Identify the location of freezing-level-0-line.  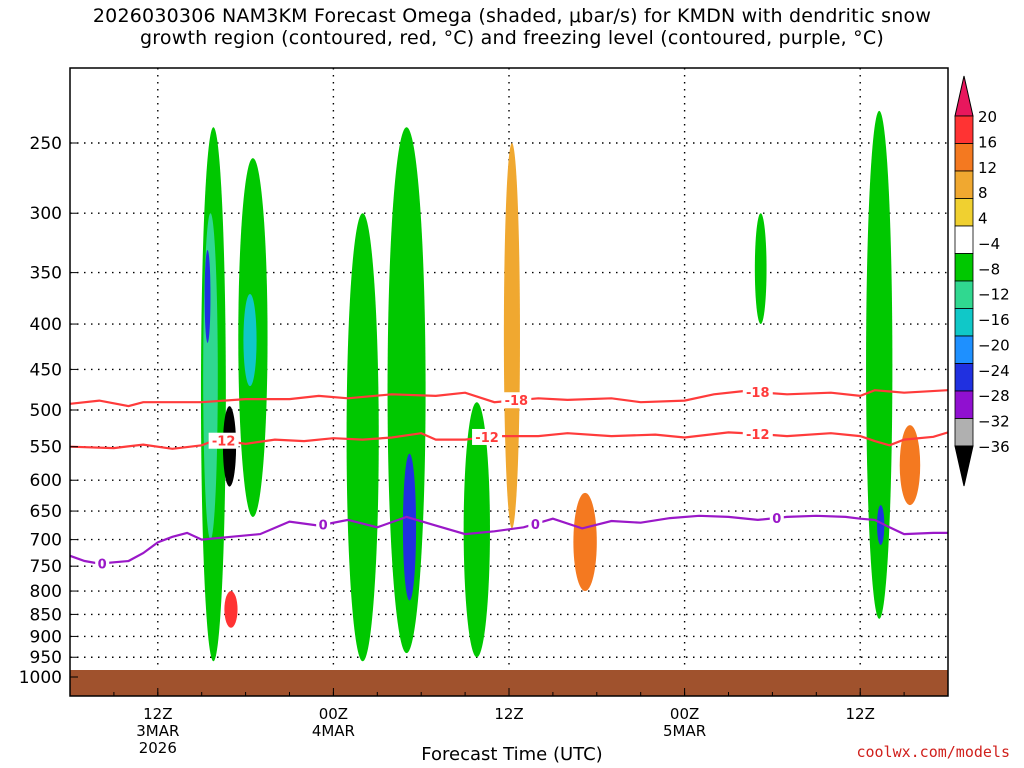
(509, 539).